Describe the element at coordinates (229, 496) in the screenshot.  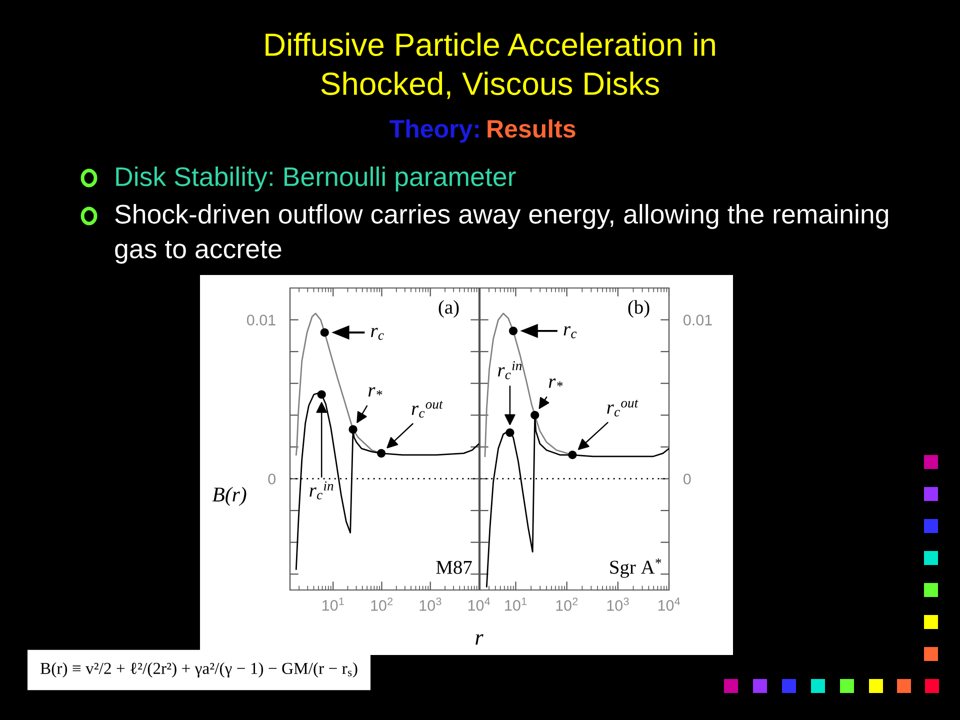
I see `y-axis-title: B(r)` at that location.